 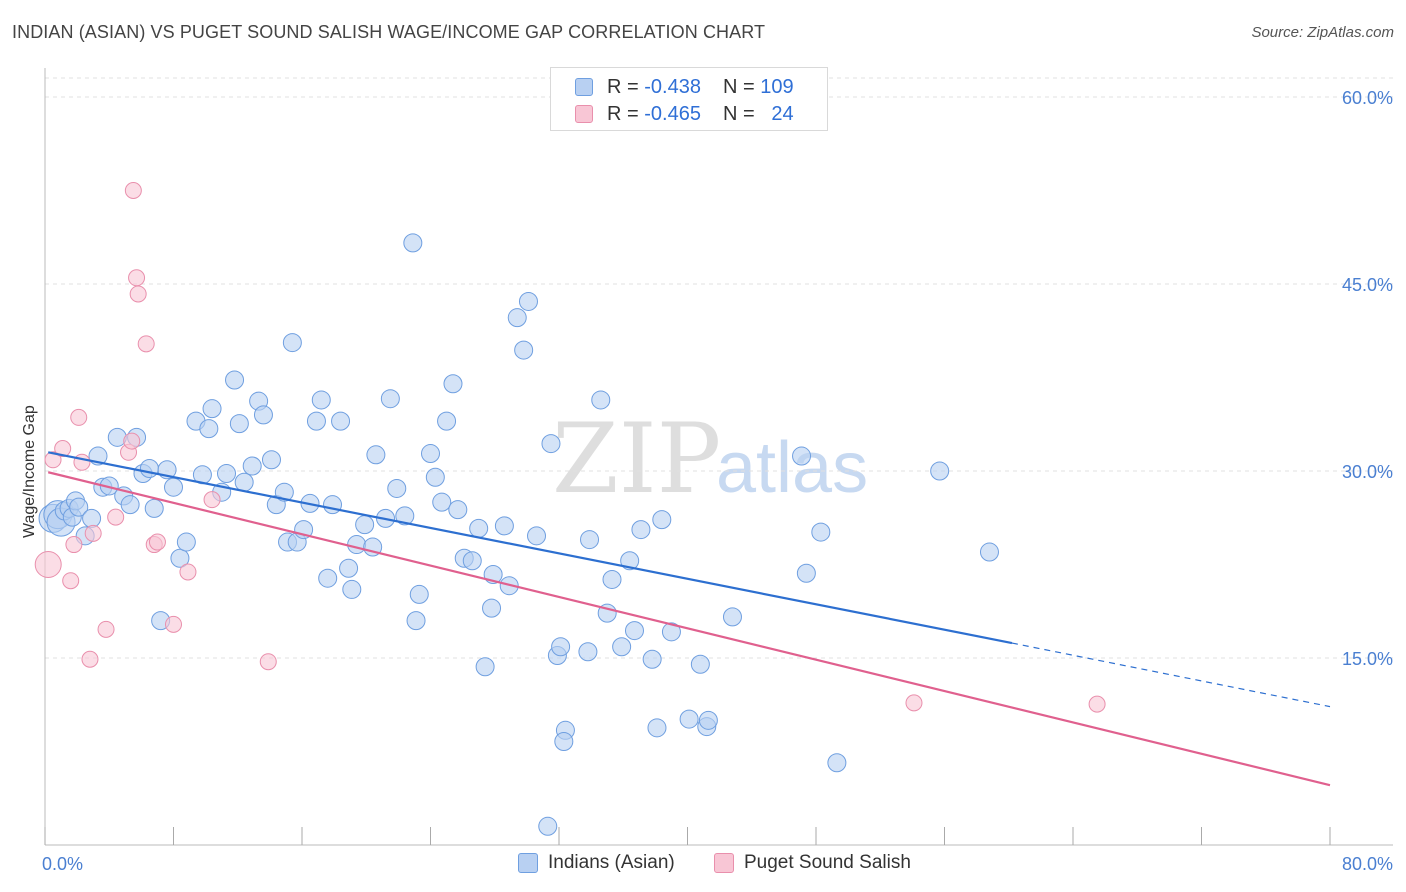 What do you see at coordinates (1367, 864) in the screenshot?
I see `x-tick-label: 80.0%` at bounding box center [1367, 864].